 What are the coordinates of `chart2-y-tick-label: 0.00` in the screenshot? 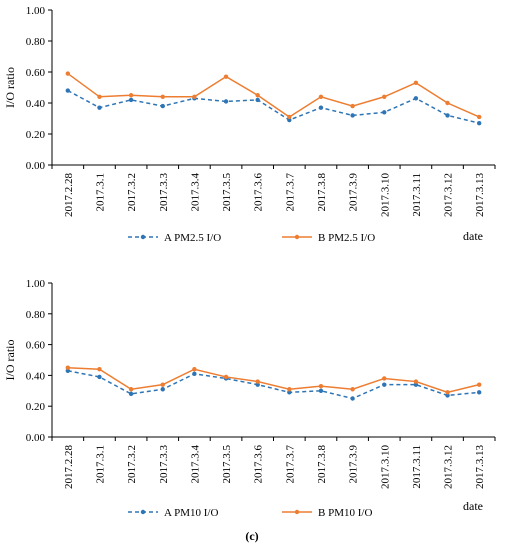 It's located at (36, 438).